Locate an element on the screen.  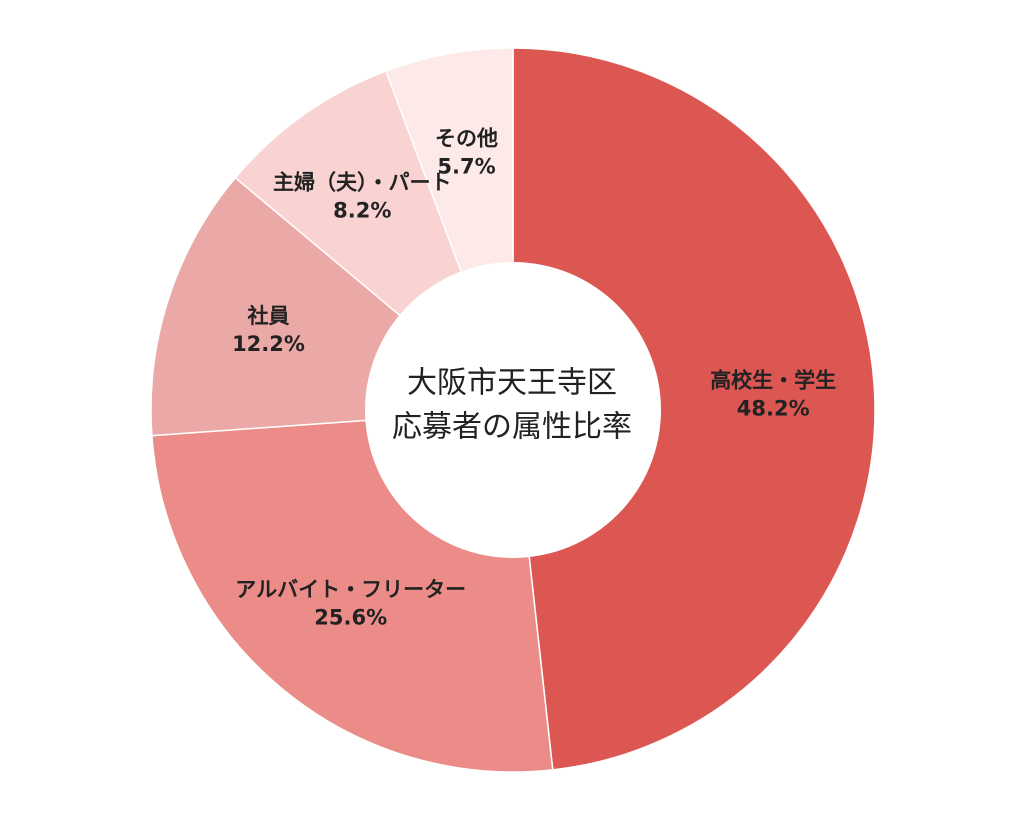
center-title-line-2: 応募者の属性比率 is located at coordinates (512, 427).